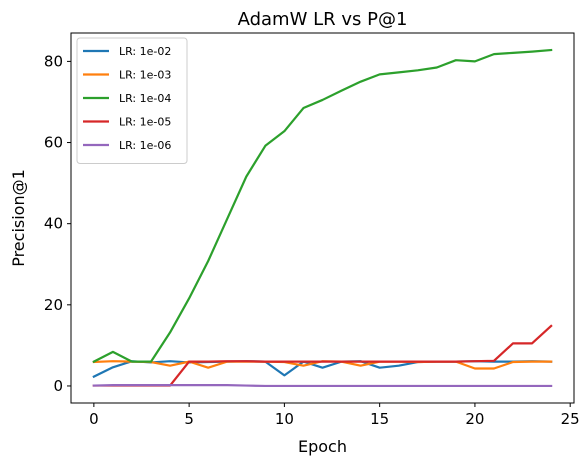  What do you see at coordinates (53, 61) in the screenshot?
I see `y-tick-label: 80` at bounding box center [53, 61].